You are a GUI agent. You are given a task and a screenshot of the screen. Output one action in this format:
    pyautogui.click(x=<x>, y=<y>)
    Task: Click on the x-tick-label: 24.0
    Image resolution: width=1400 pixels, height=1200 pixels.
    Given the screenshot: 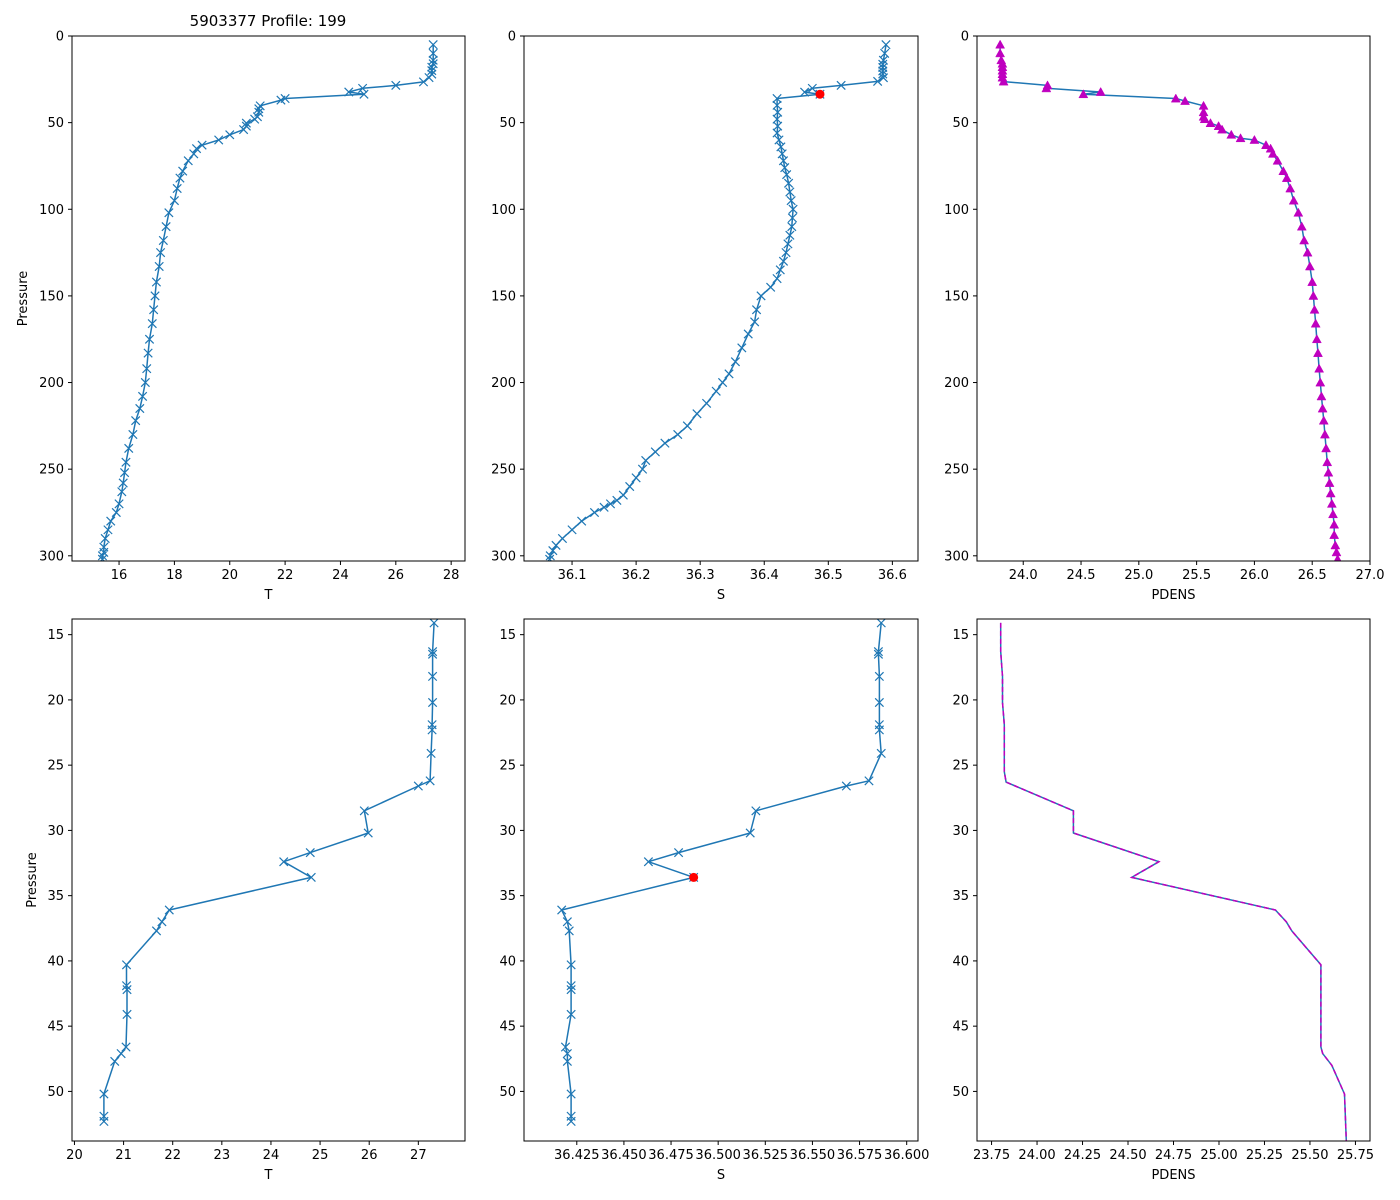 What is the action you would take?
    pyautogui.click(x=1023, y=575)
    